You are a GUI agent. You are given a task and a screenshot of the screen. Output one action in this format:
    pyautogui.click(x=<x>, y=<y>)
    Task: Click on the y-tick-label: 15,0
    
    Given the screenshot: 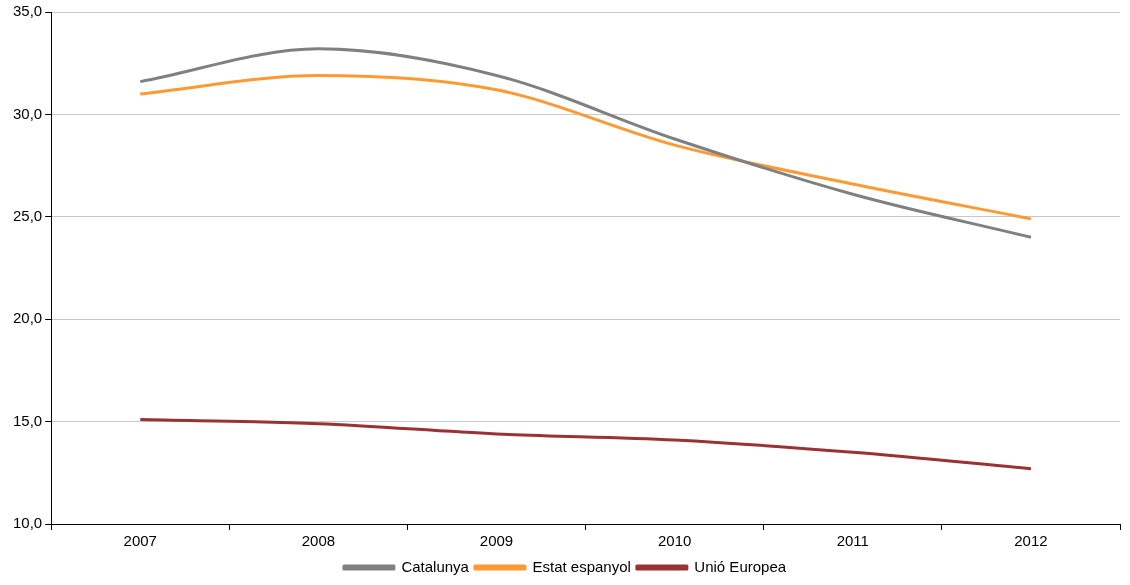 What is the action you would take?
    pyautogui.click(x=27, y=420)
    